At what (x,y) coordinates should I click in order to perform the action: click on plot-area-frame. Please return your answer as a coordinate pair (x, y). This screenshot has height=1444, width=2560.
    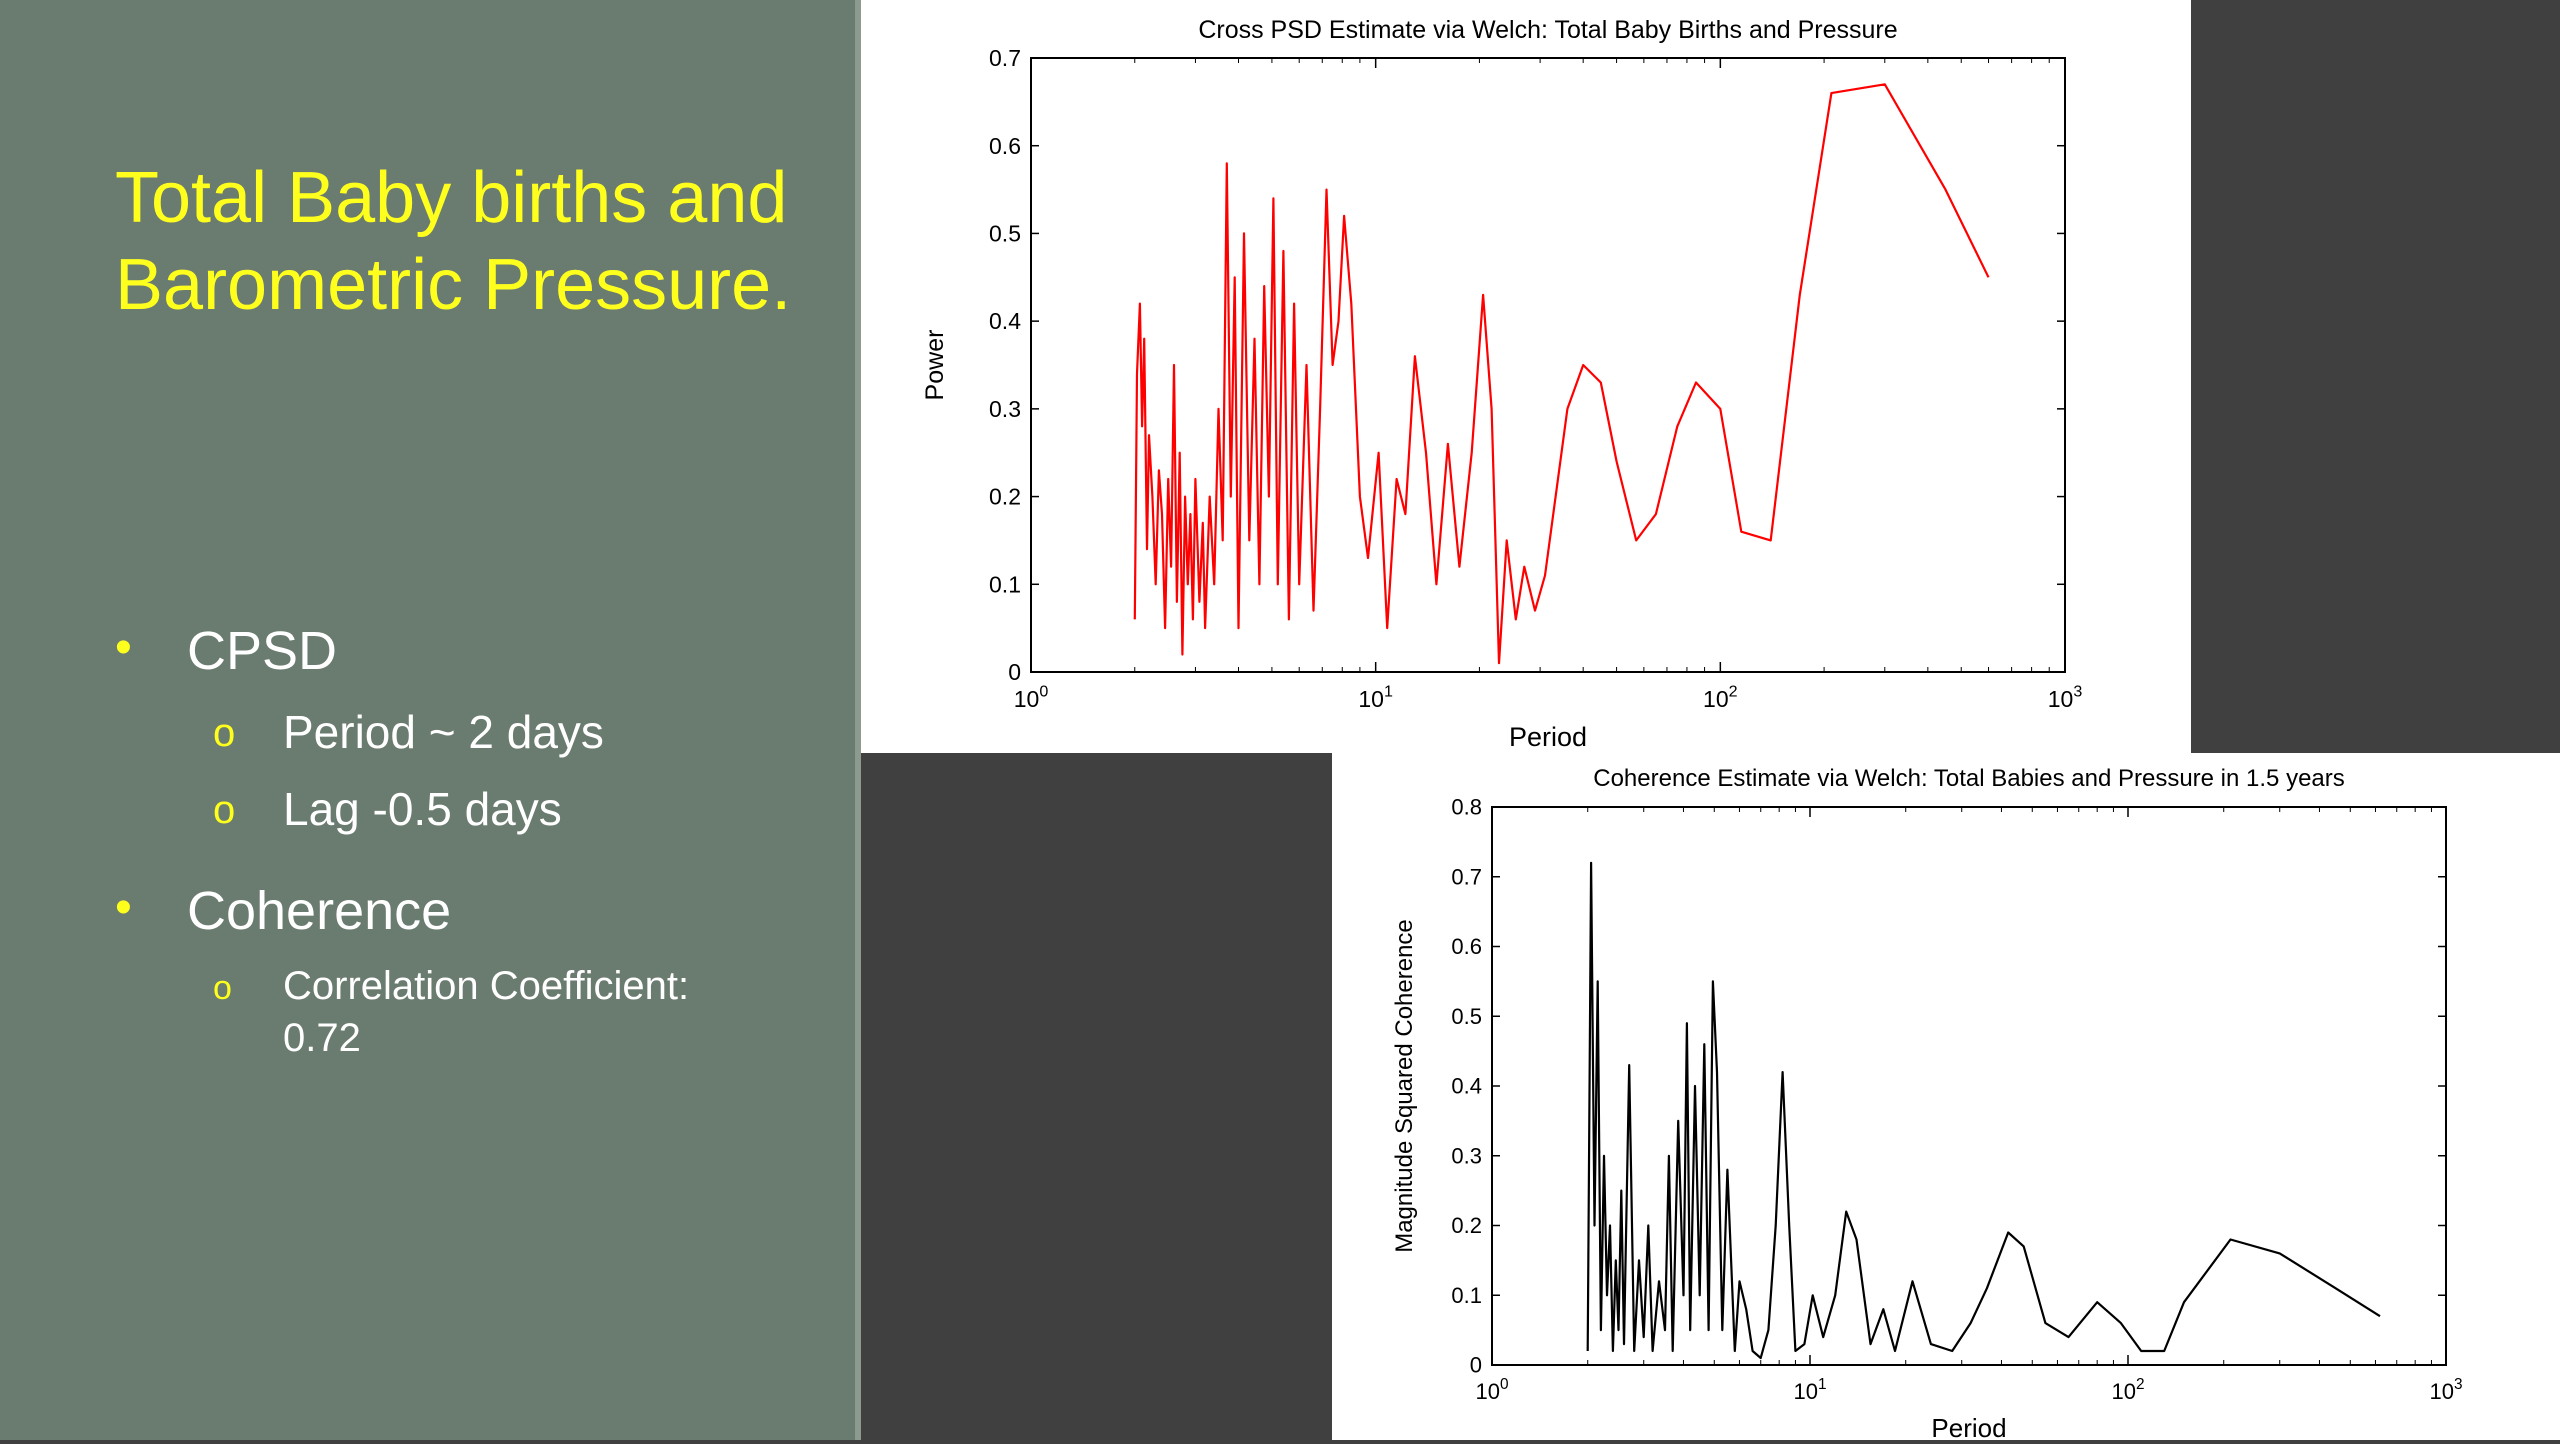
    Looking at the image, I should click on (1969, 1086).